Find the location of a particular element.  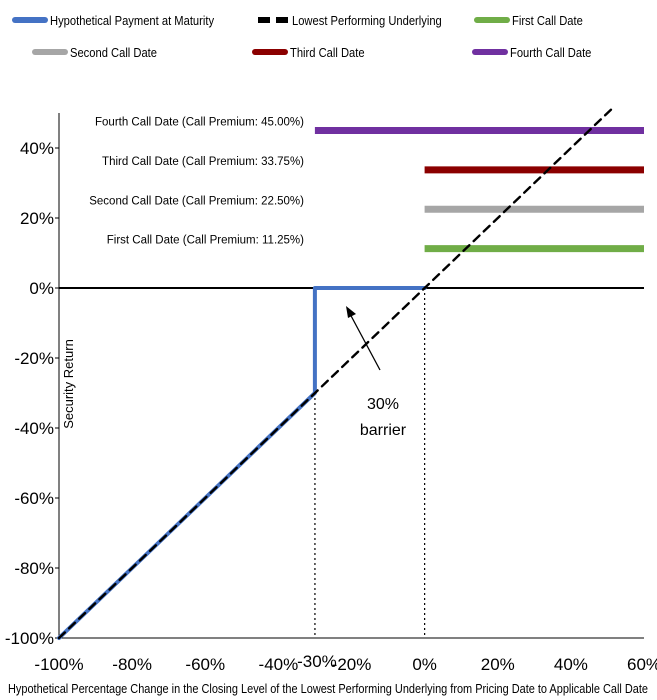

legend-item-fourth-call: Fourth Call Date is located at coordinates (538, 52).